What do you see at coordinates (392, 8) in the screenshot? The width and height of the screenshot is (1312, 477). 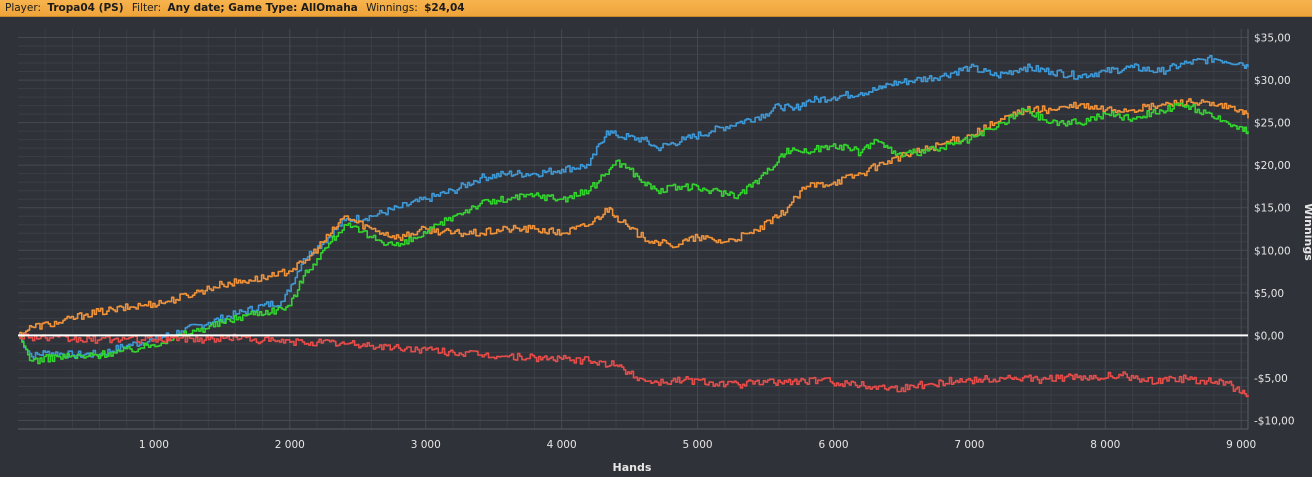 I see `winnings-label: Winnings:` at bounding box center [392, 8].